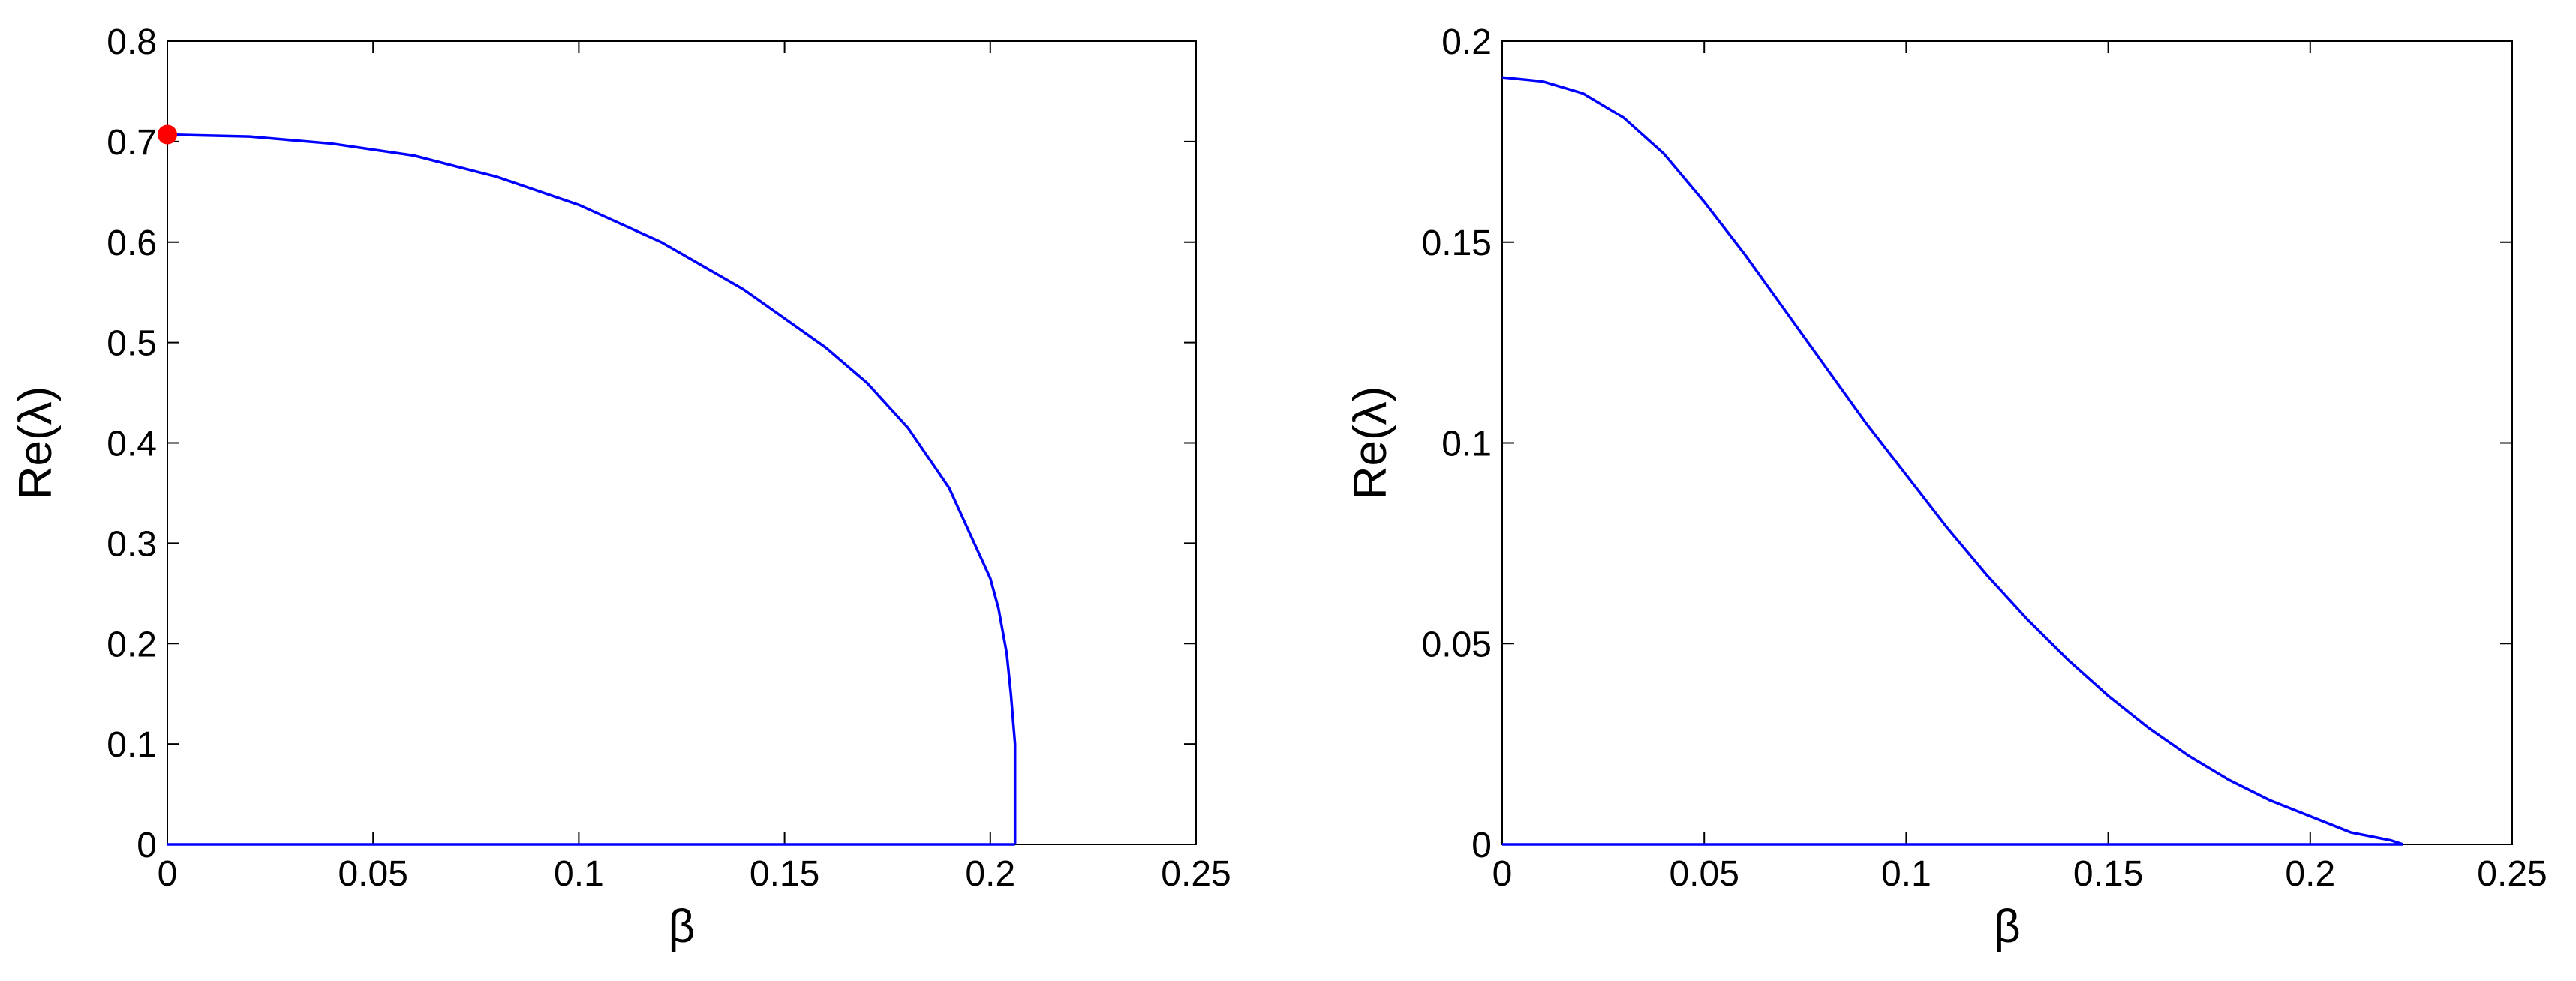 The width and height of the screenshot is (2576, 981). I want to click on y-tick-label: 0.5, so click(132, 344).